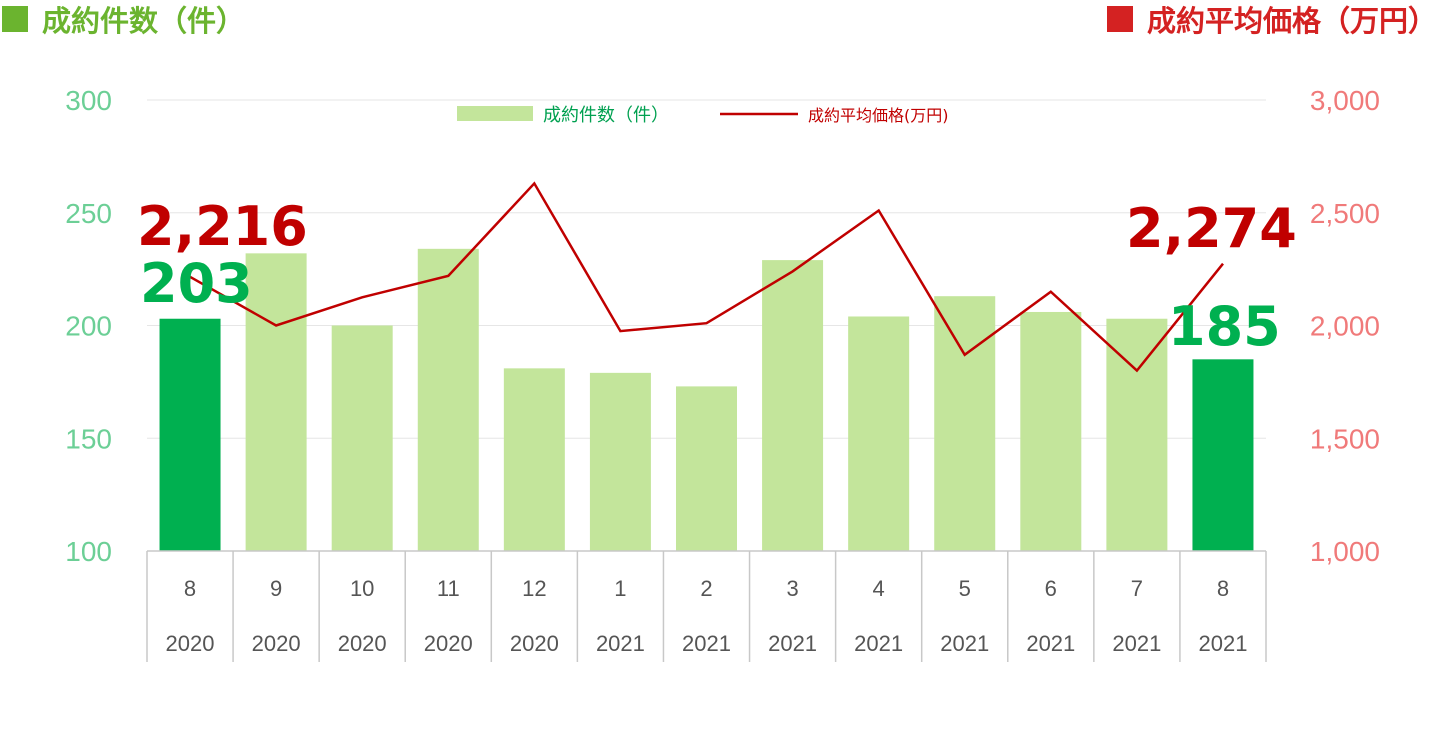  Describe the element at coordinates (1345, 551) in the screenshot. I see `right-axis-tick-label: 1,000` at that location.